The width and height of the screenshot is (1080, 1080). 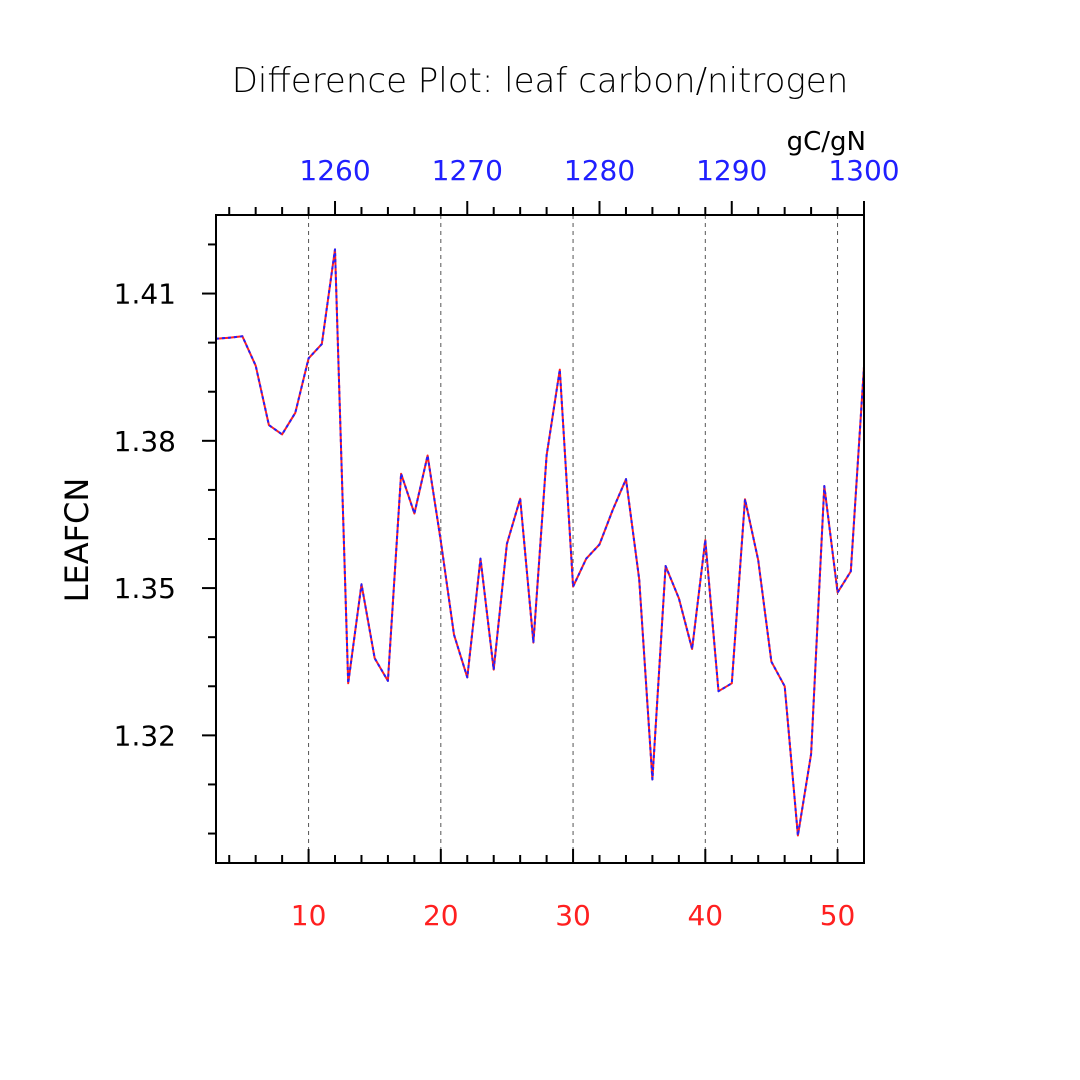 I want to click on x-tick-label: 30, so click(x=573, y=915).